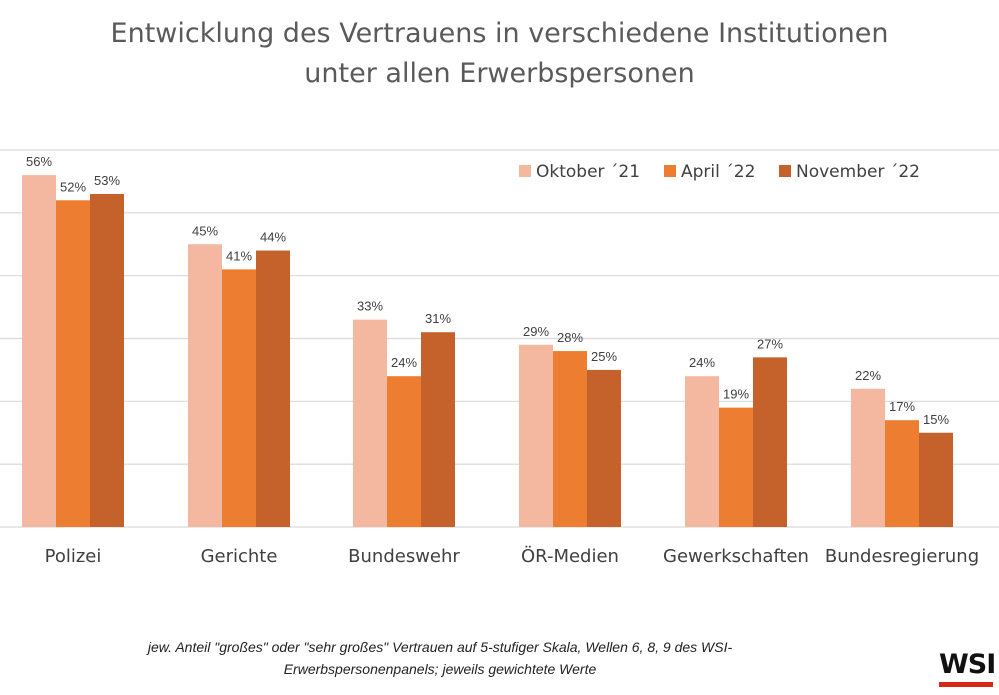 This screenshot has width=999, height=695. Describe the element at coordinates (936, 419) in the screenshot. I see `data-label: 15%` at that location.